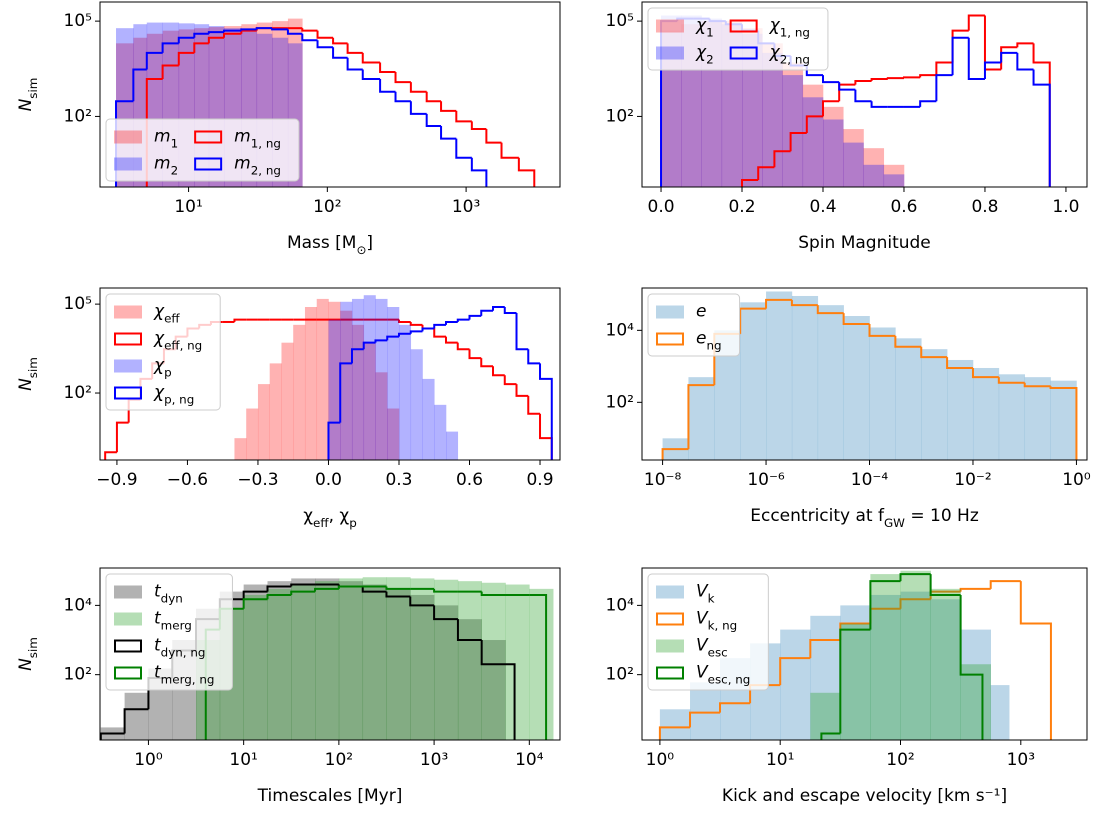 The width and height of the screenshot is (1102, 817). What do you see at coordinates (692, 648) in the screenshot?
I see `legend-item: Vesc` at bounding box center [692, 648].